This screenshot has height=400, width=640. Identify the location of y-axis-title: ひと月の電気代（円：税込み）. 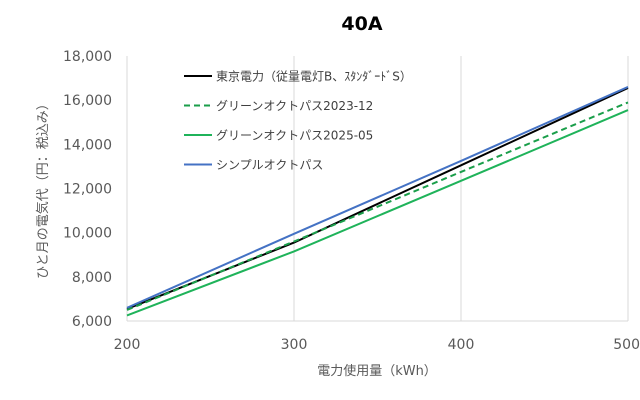
(43, 188).